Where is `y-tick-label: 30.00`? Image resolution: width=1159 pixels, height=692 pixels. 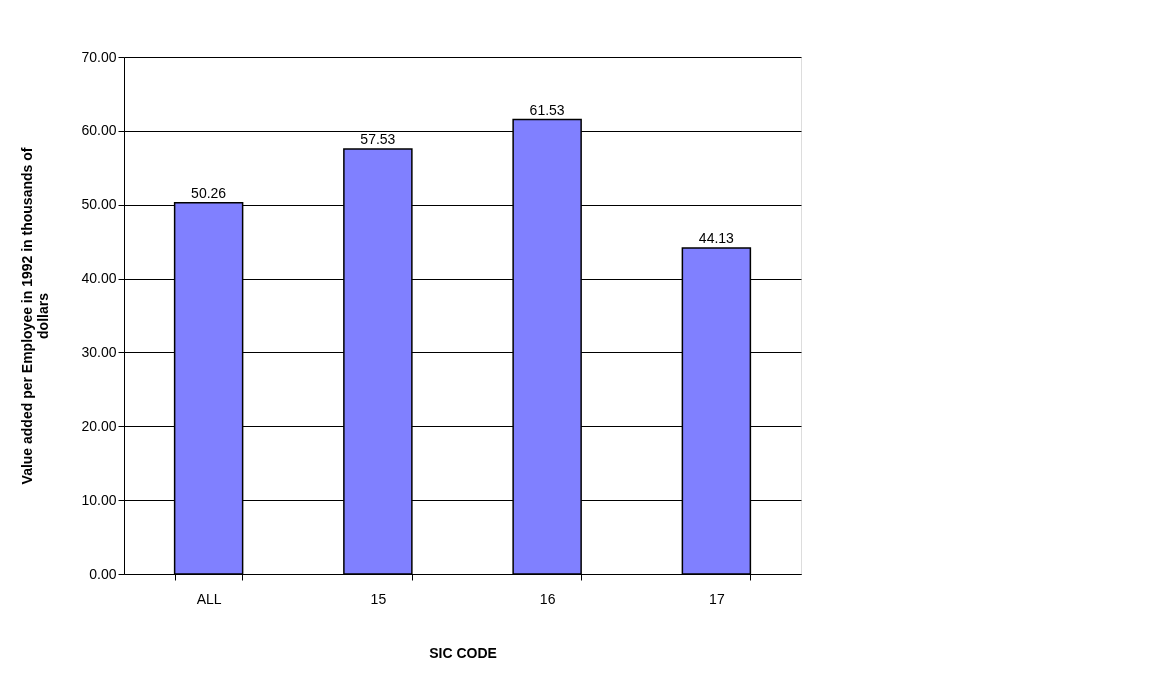 y-tick-label: 30.00 is located at coordinates (99, 351).